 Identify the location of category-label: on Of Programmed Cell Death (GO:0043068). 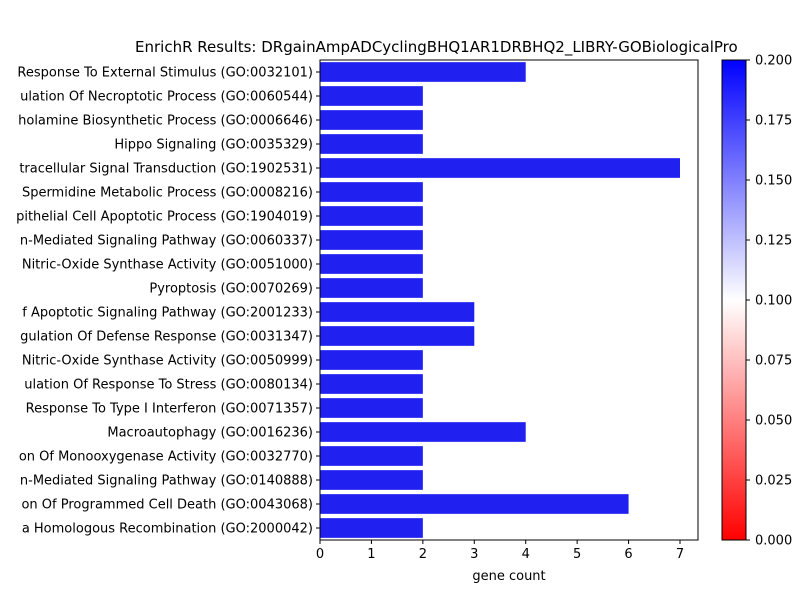
(167, 505).